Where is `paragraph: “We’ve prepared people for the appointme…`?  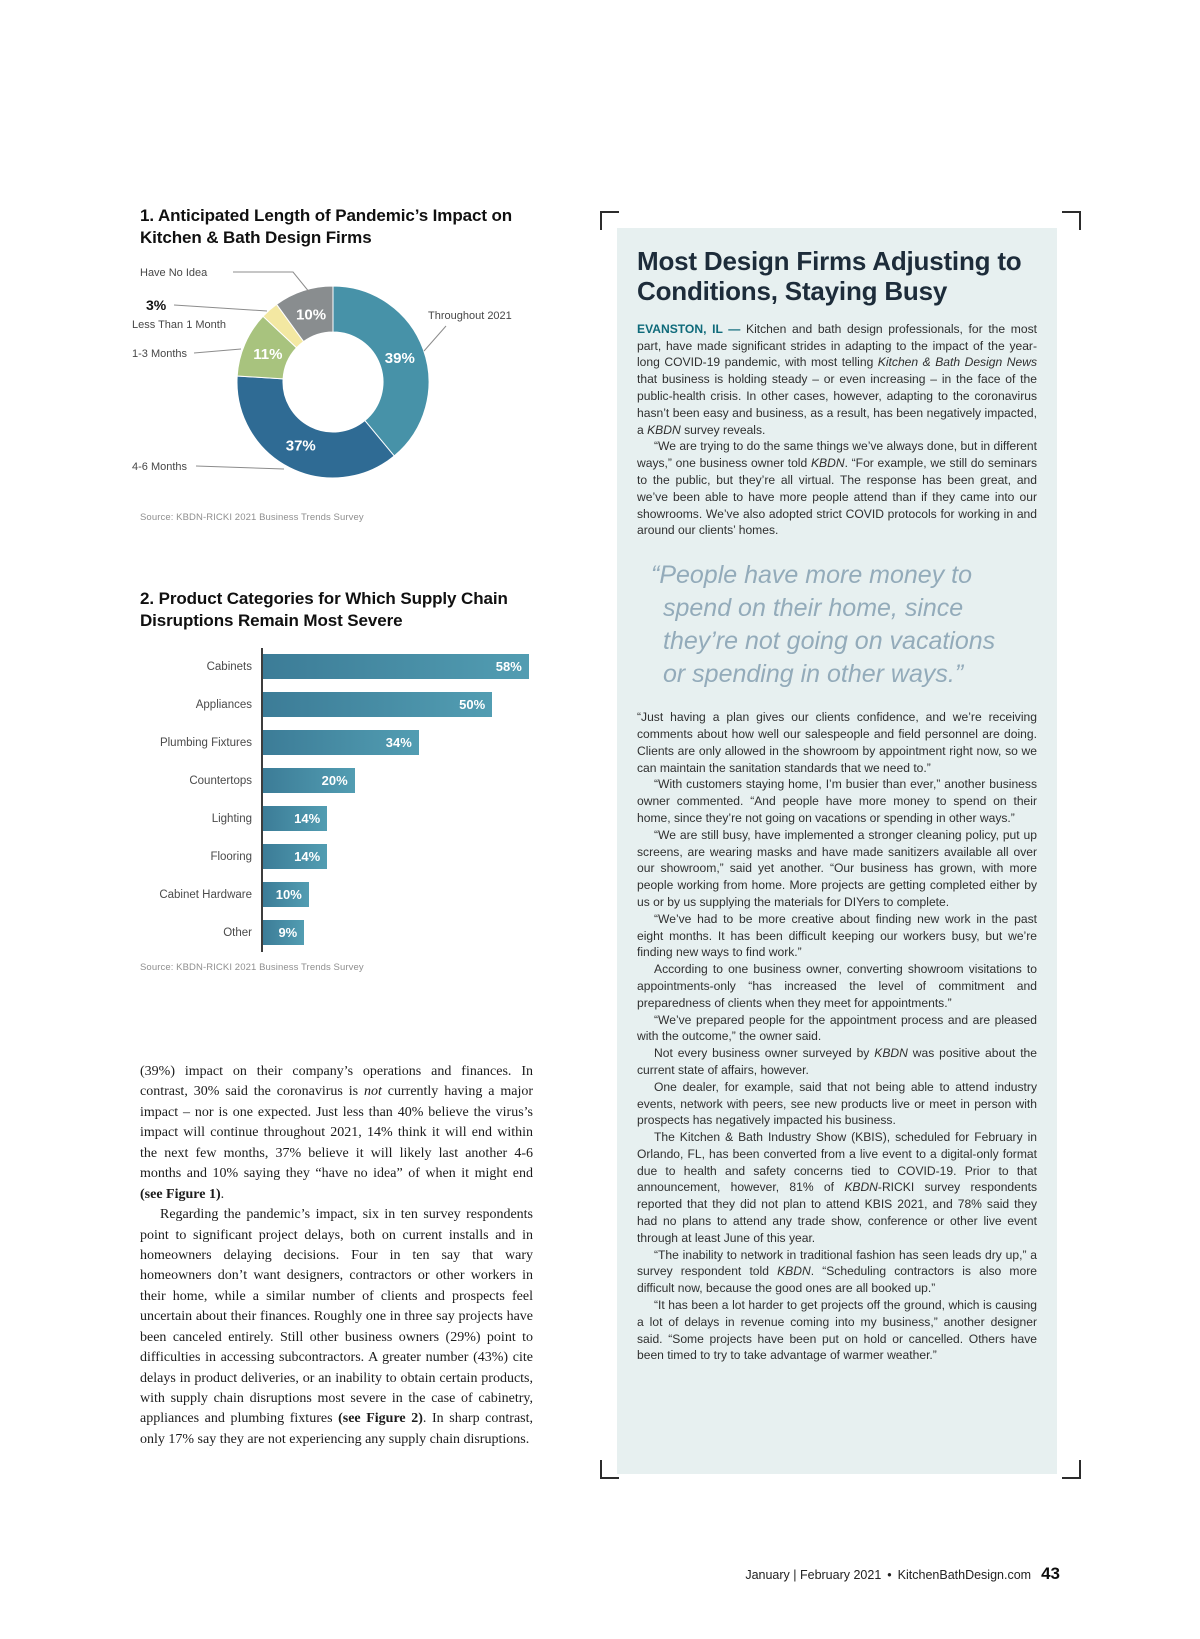 paragraph: “We’ve prepared people for the appointme… is located at coordinates (837, 1028).